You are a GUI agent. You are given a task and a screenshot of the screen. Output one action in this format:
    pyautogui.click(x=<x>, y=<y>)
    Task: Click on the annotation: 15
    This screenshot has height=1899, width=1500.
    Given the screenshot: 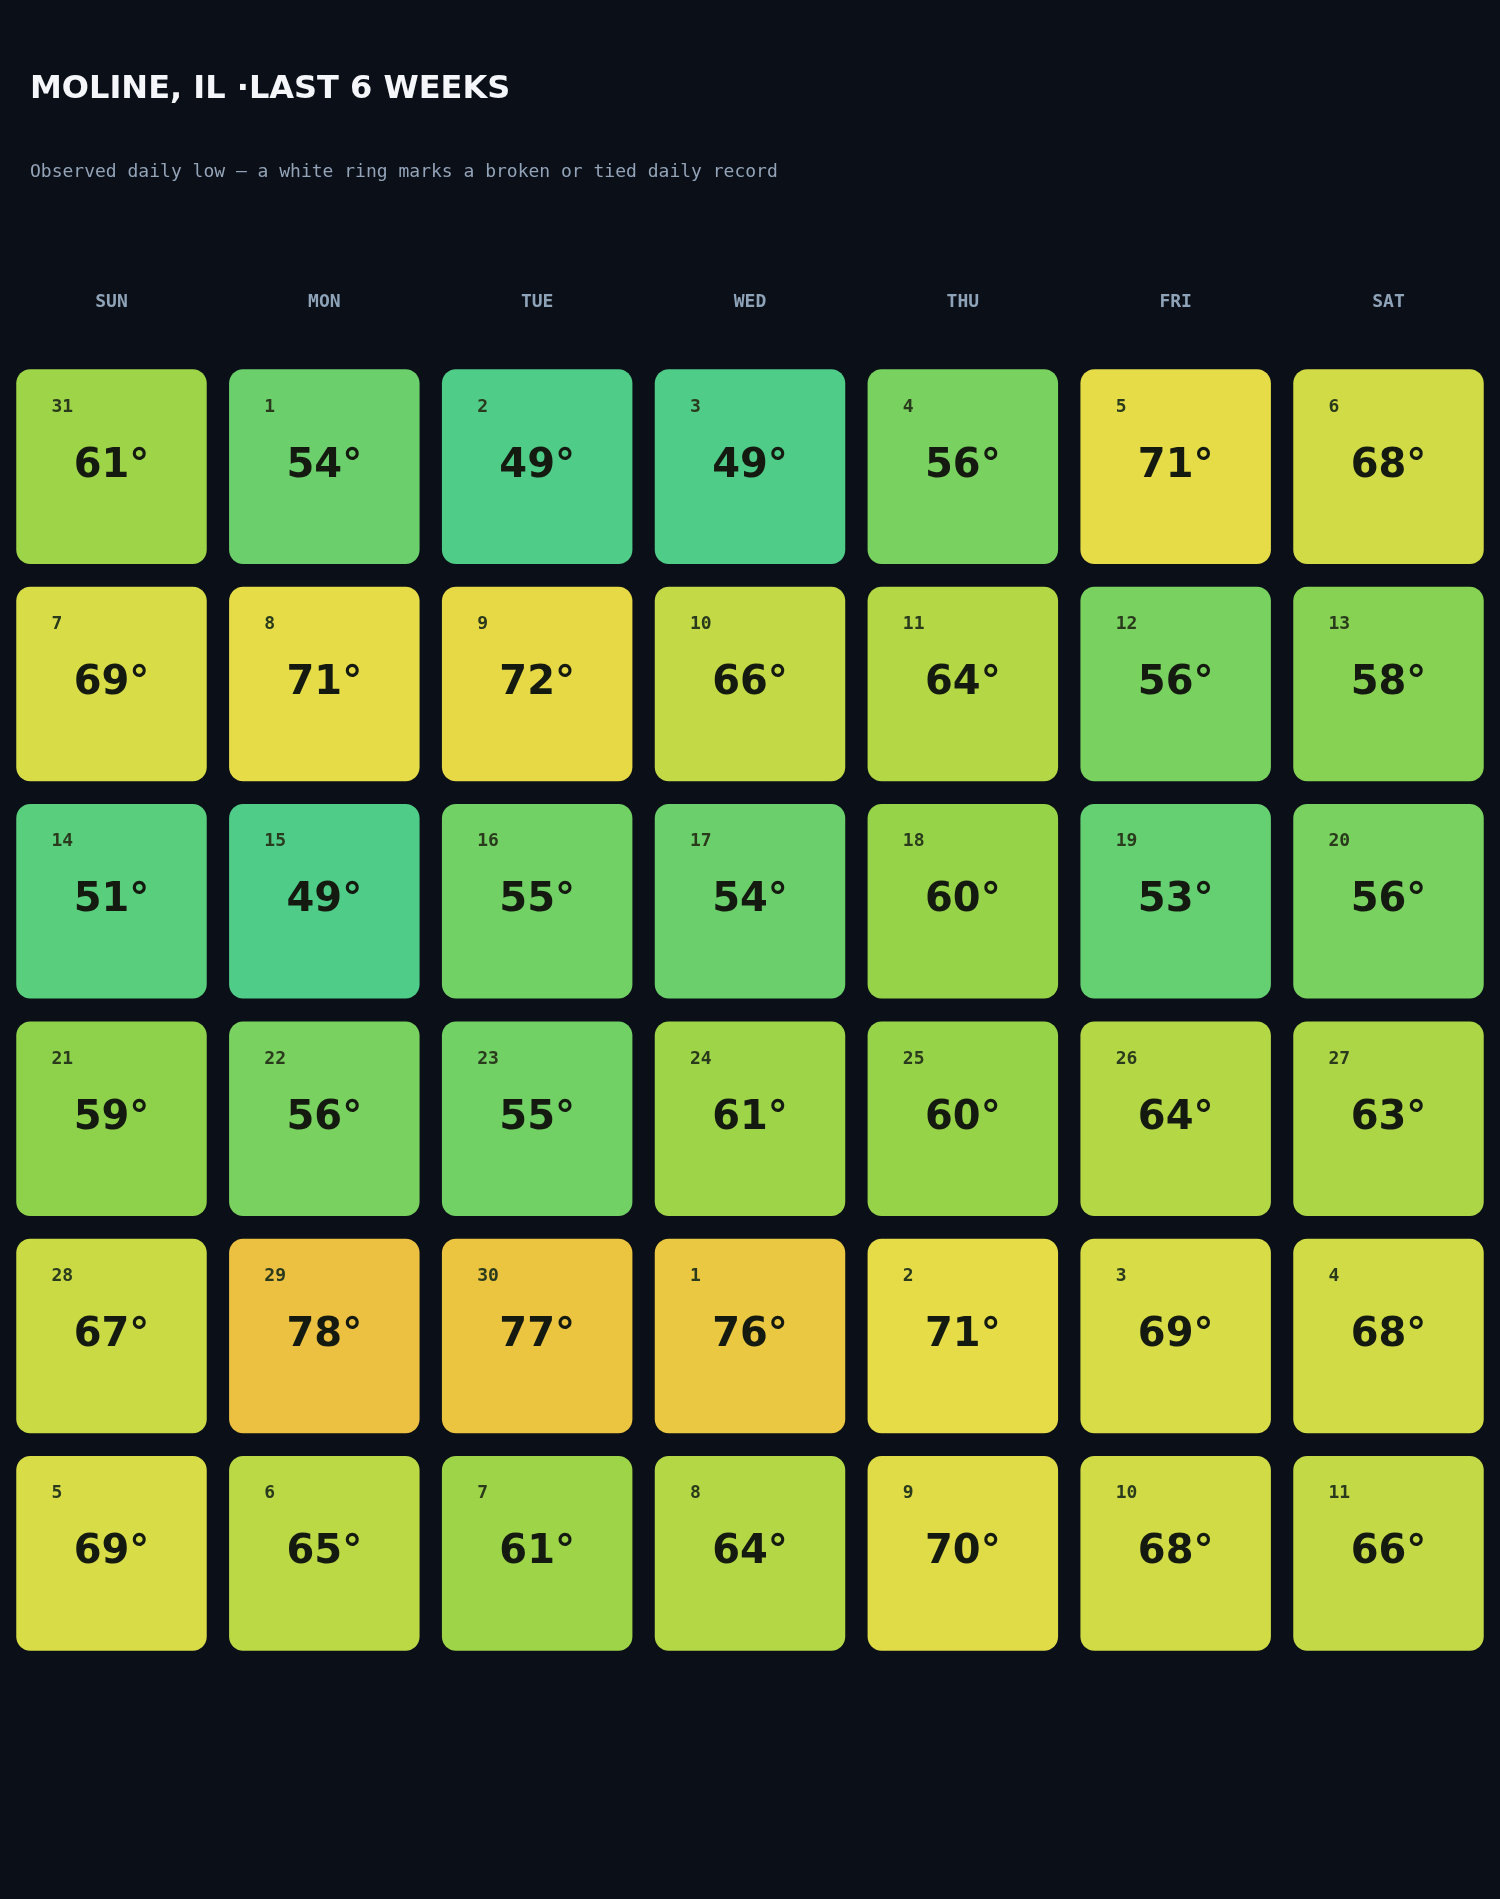 What is the action you would take?
    pyautogui.click(x=275, y=840)
    